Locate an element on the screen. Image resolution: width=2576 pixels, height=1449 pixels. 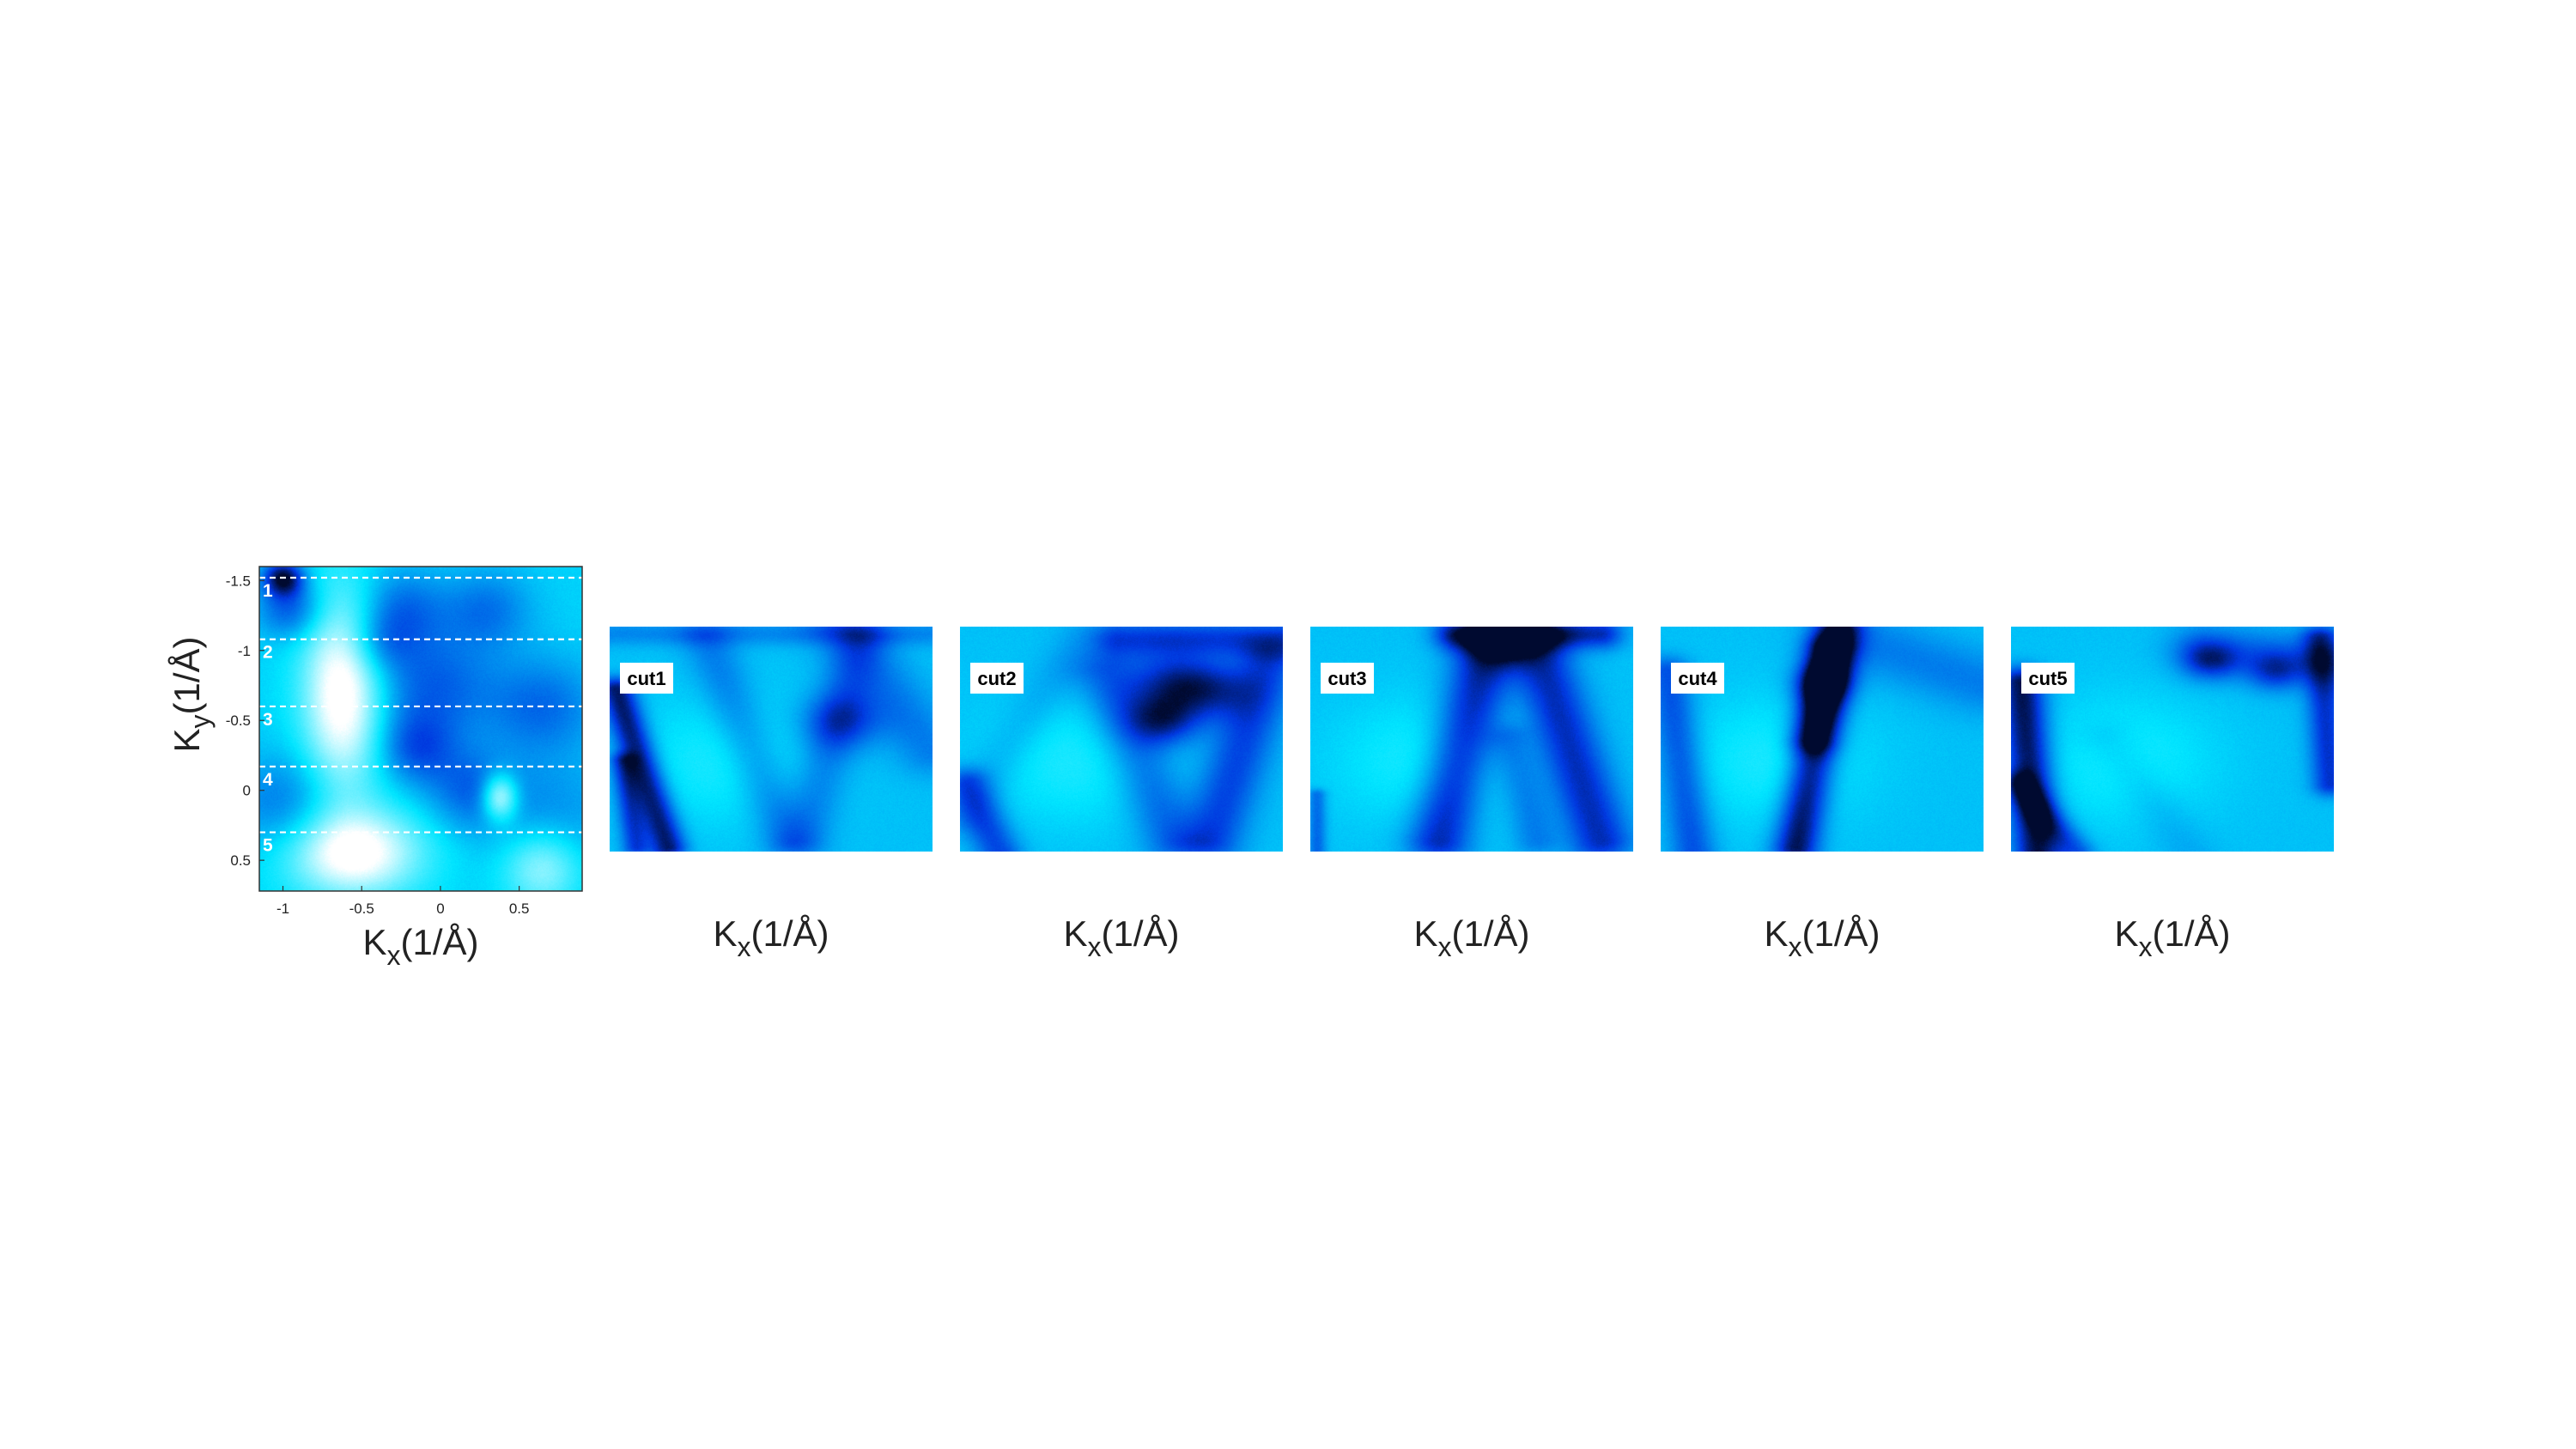
map-y-axis-label-main: K is located at coordinates (187, 741).